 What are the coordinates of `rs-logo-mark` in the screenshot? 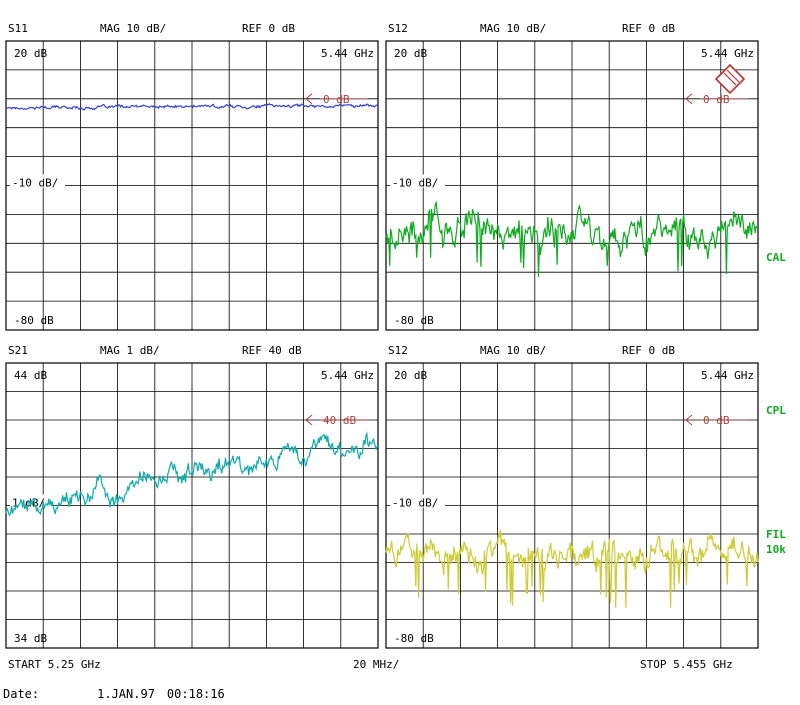 It's located at (731, 77).